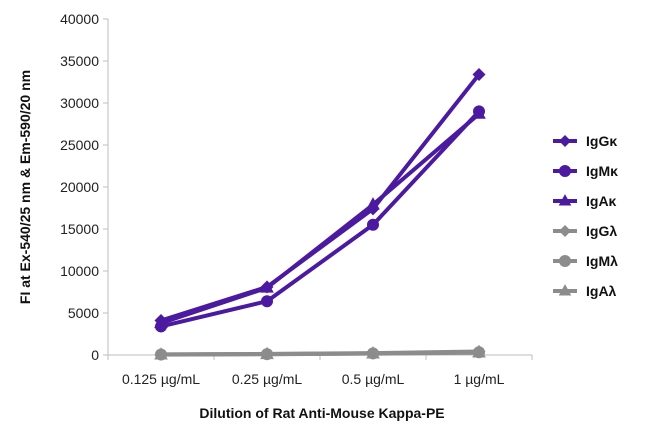  I want to click on x-axis: 0.125 µg/mL 0.25 µg/mL 0.5 µg/mL 1 µg/mL, so click(320, 370).